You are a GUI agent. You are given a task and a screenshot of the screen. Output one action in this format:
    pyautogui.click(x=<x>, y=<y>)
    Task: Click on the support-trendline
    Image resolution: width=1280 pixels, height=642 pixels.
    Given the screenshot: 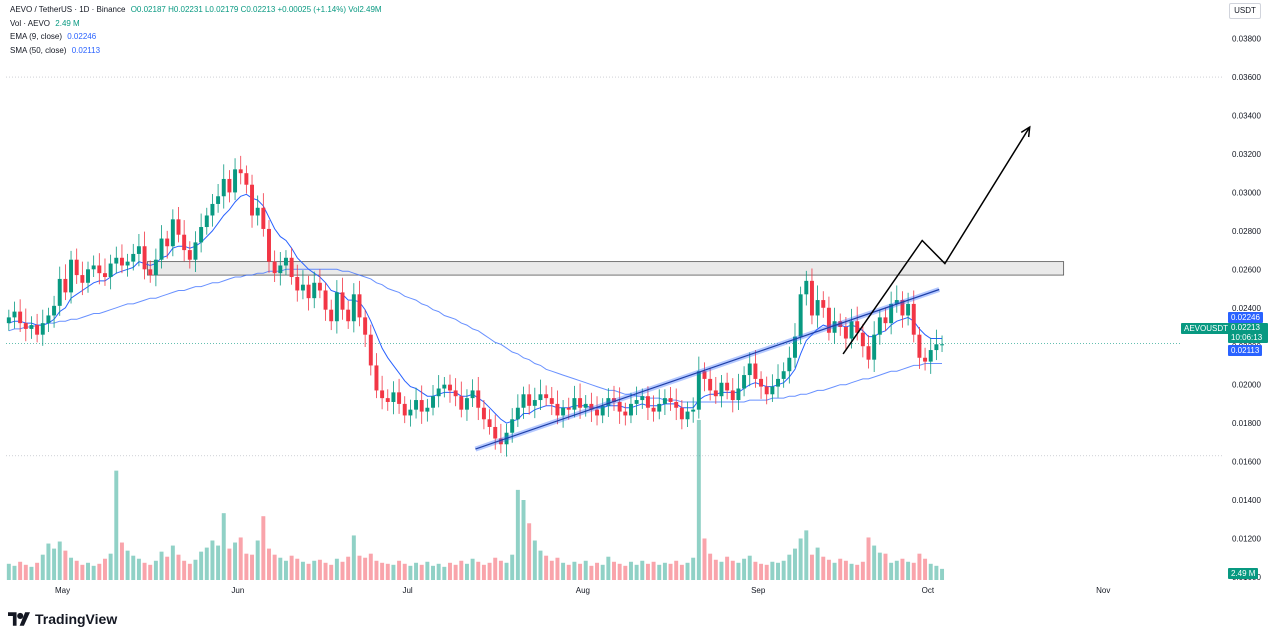 What is the action you would take?
    pyautogui.click(x=707, y=369)
    